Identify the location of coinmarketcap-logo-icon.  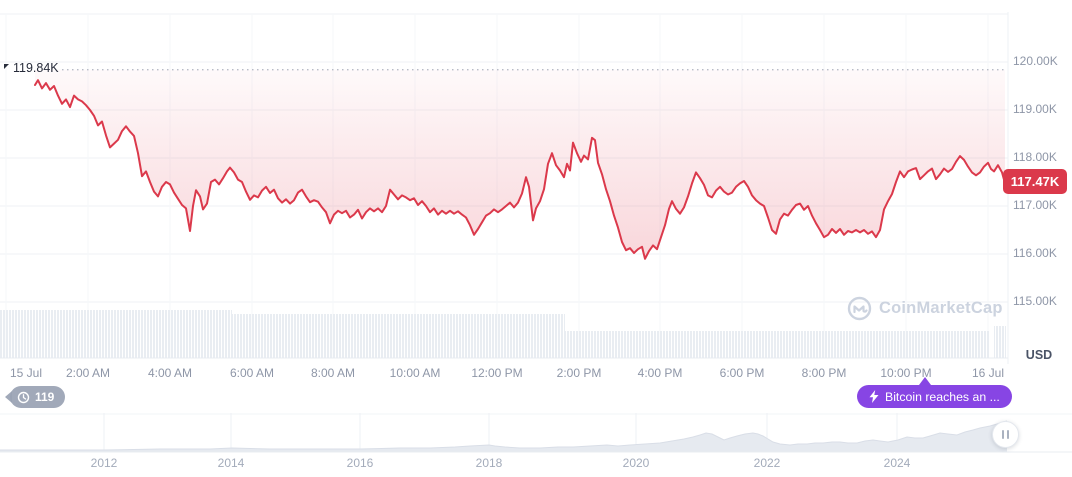
(859, 308).